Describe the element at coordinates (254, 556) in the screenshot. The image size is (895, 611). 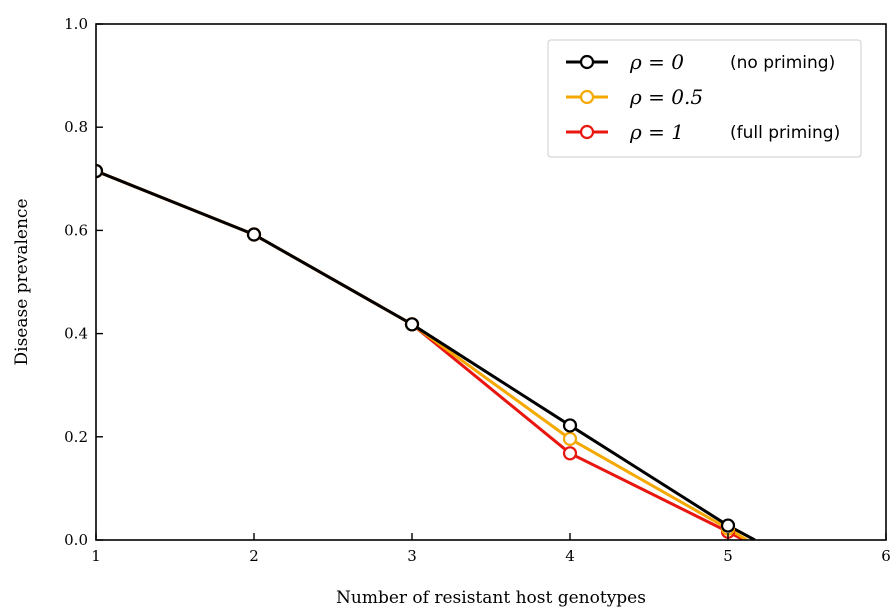
I see `x-tick-label-1: 2` at that location.